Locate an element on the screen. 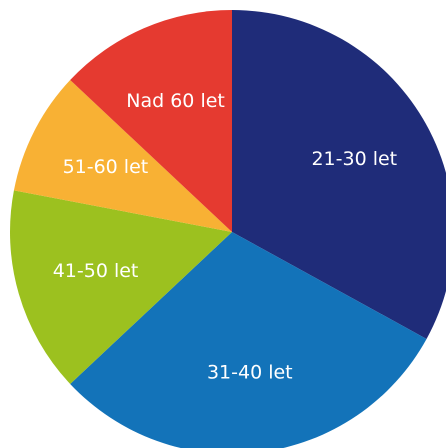 The width and height of the screenshot is (446, 448). slice-label: 21-30 let is located at coordinates (354, 159).